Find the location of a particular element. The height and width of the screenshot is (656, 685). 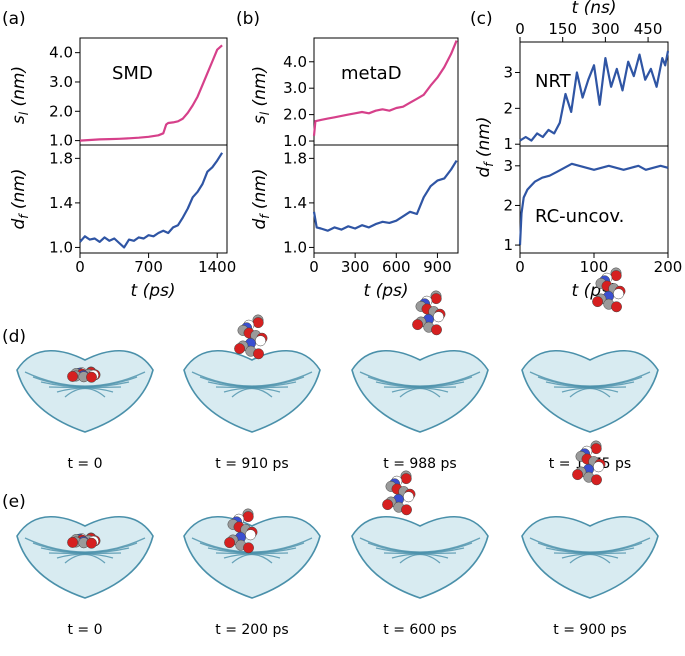

snapshot-e-4: t = 900 ps is located at coordinates (590, 539).